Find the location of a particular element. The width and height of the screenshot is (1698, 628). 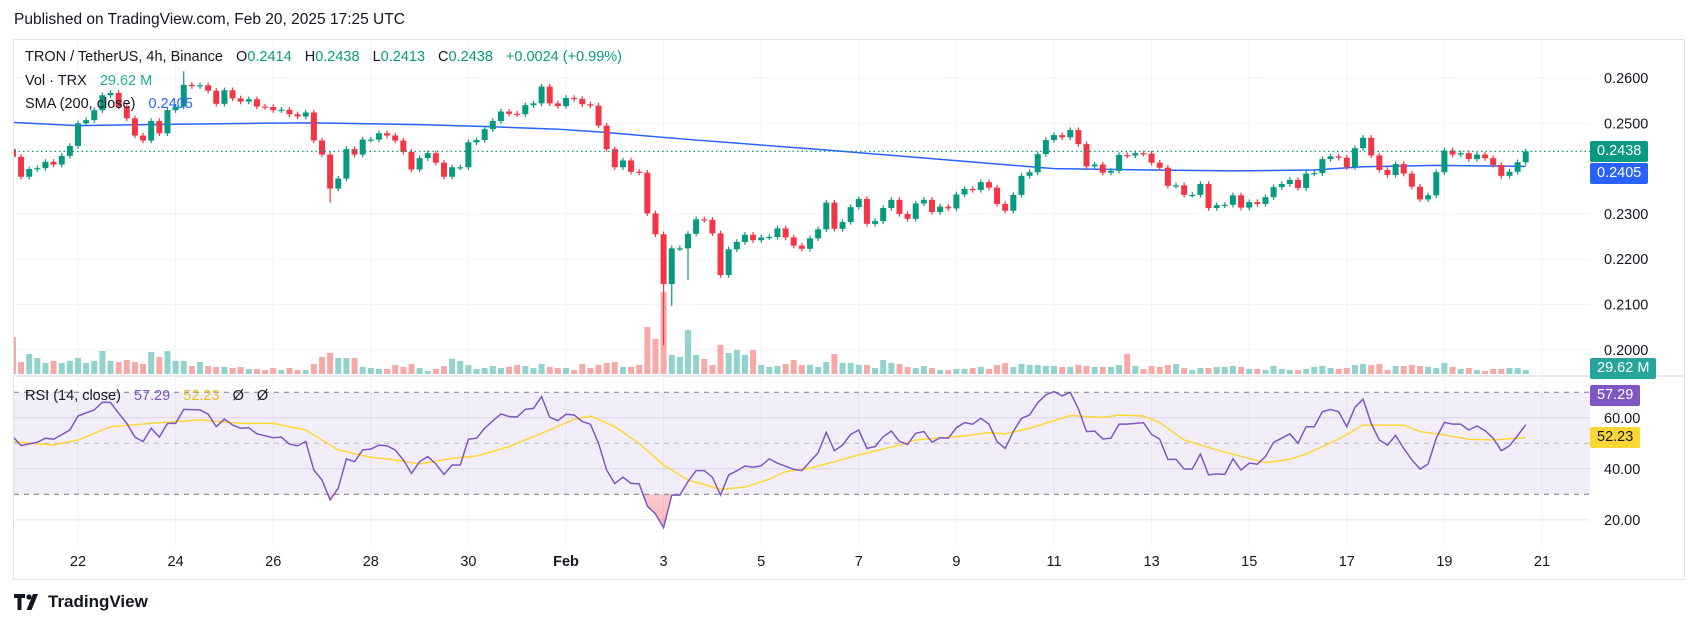

sma-legend: SMA (200, close) 0.2405 is located at coordinates (109, 104).